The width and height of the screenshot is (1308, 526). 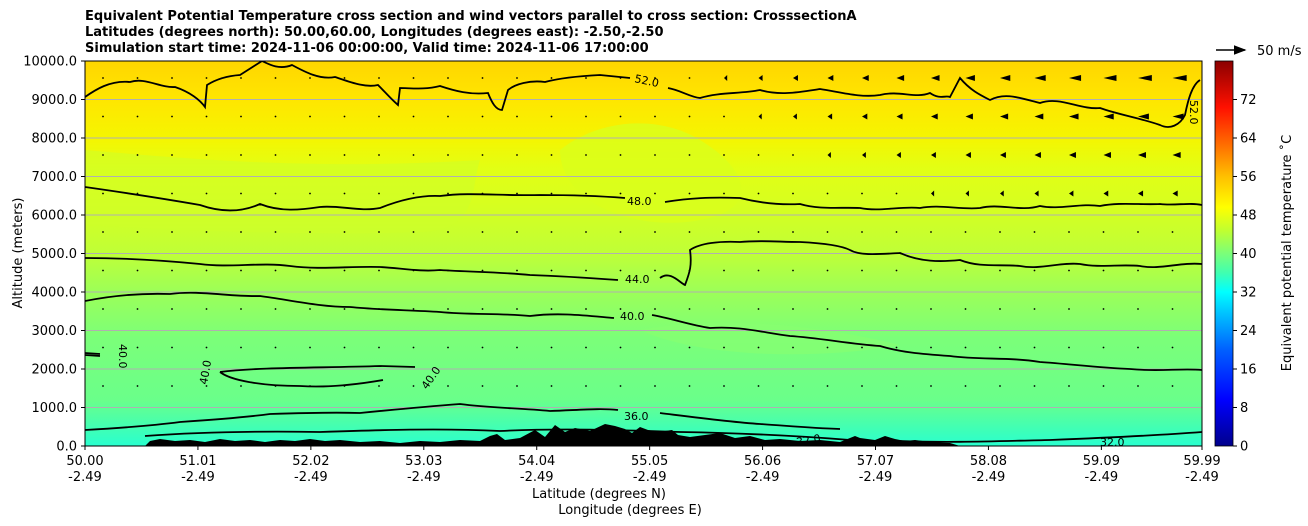 What do you see at coordinates (646, 81) in the screenshot?
I see `contour-label-52-top: 52.0` at bounding box center [646, 81].